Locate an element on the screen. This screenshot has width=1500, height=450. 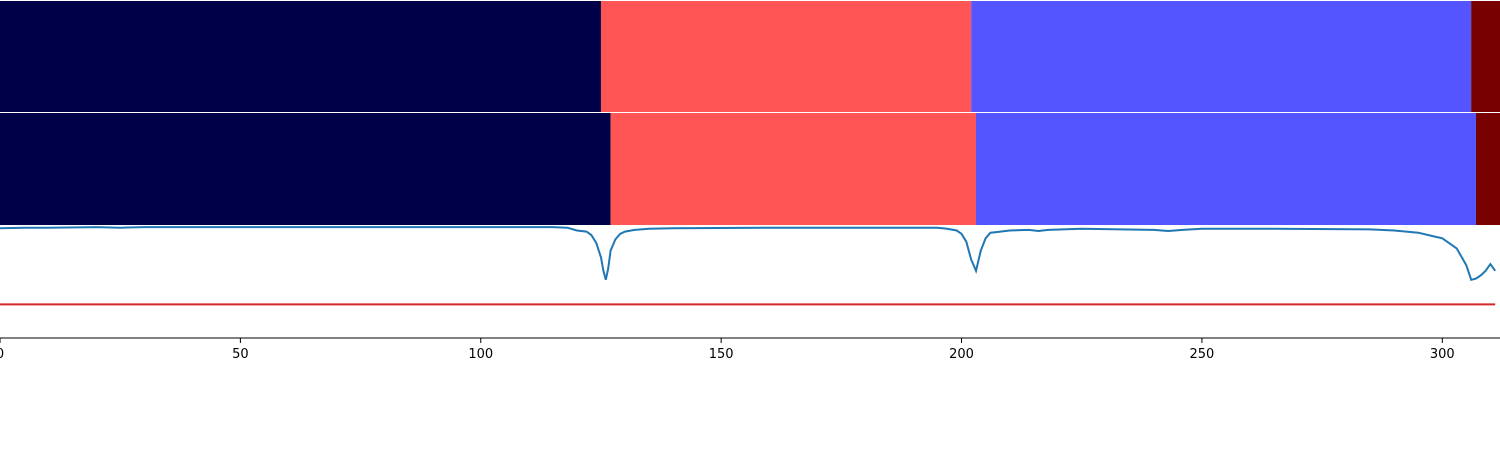
x-tick-label-250: 250 is located at coordinates (1202, 354).